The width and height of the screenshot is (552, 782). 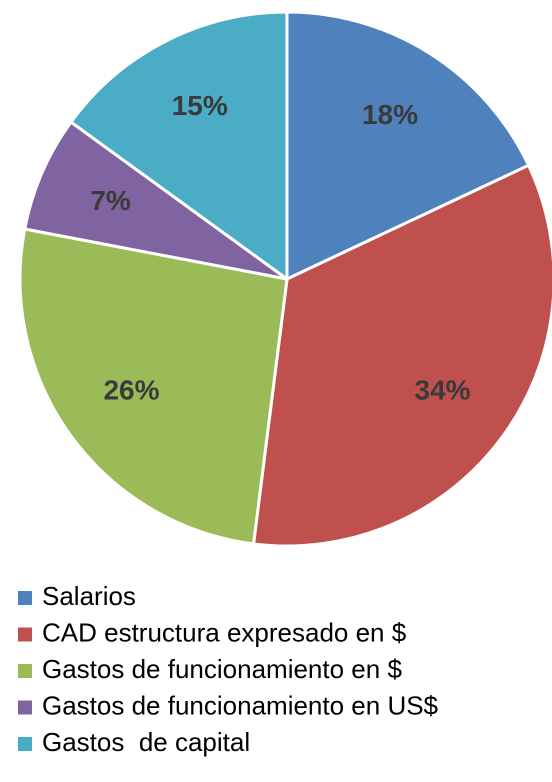 What do you see at coordinates (200, 105) in the screenshot?
I see `data-label: 15%` at bounding box center [200, 105].